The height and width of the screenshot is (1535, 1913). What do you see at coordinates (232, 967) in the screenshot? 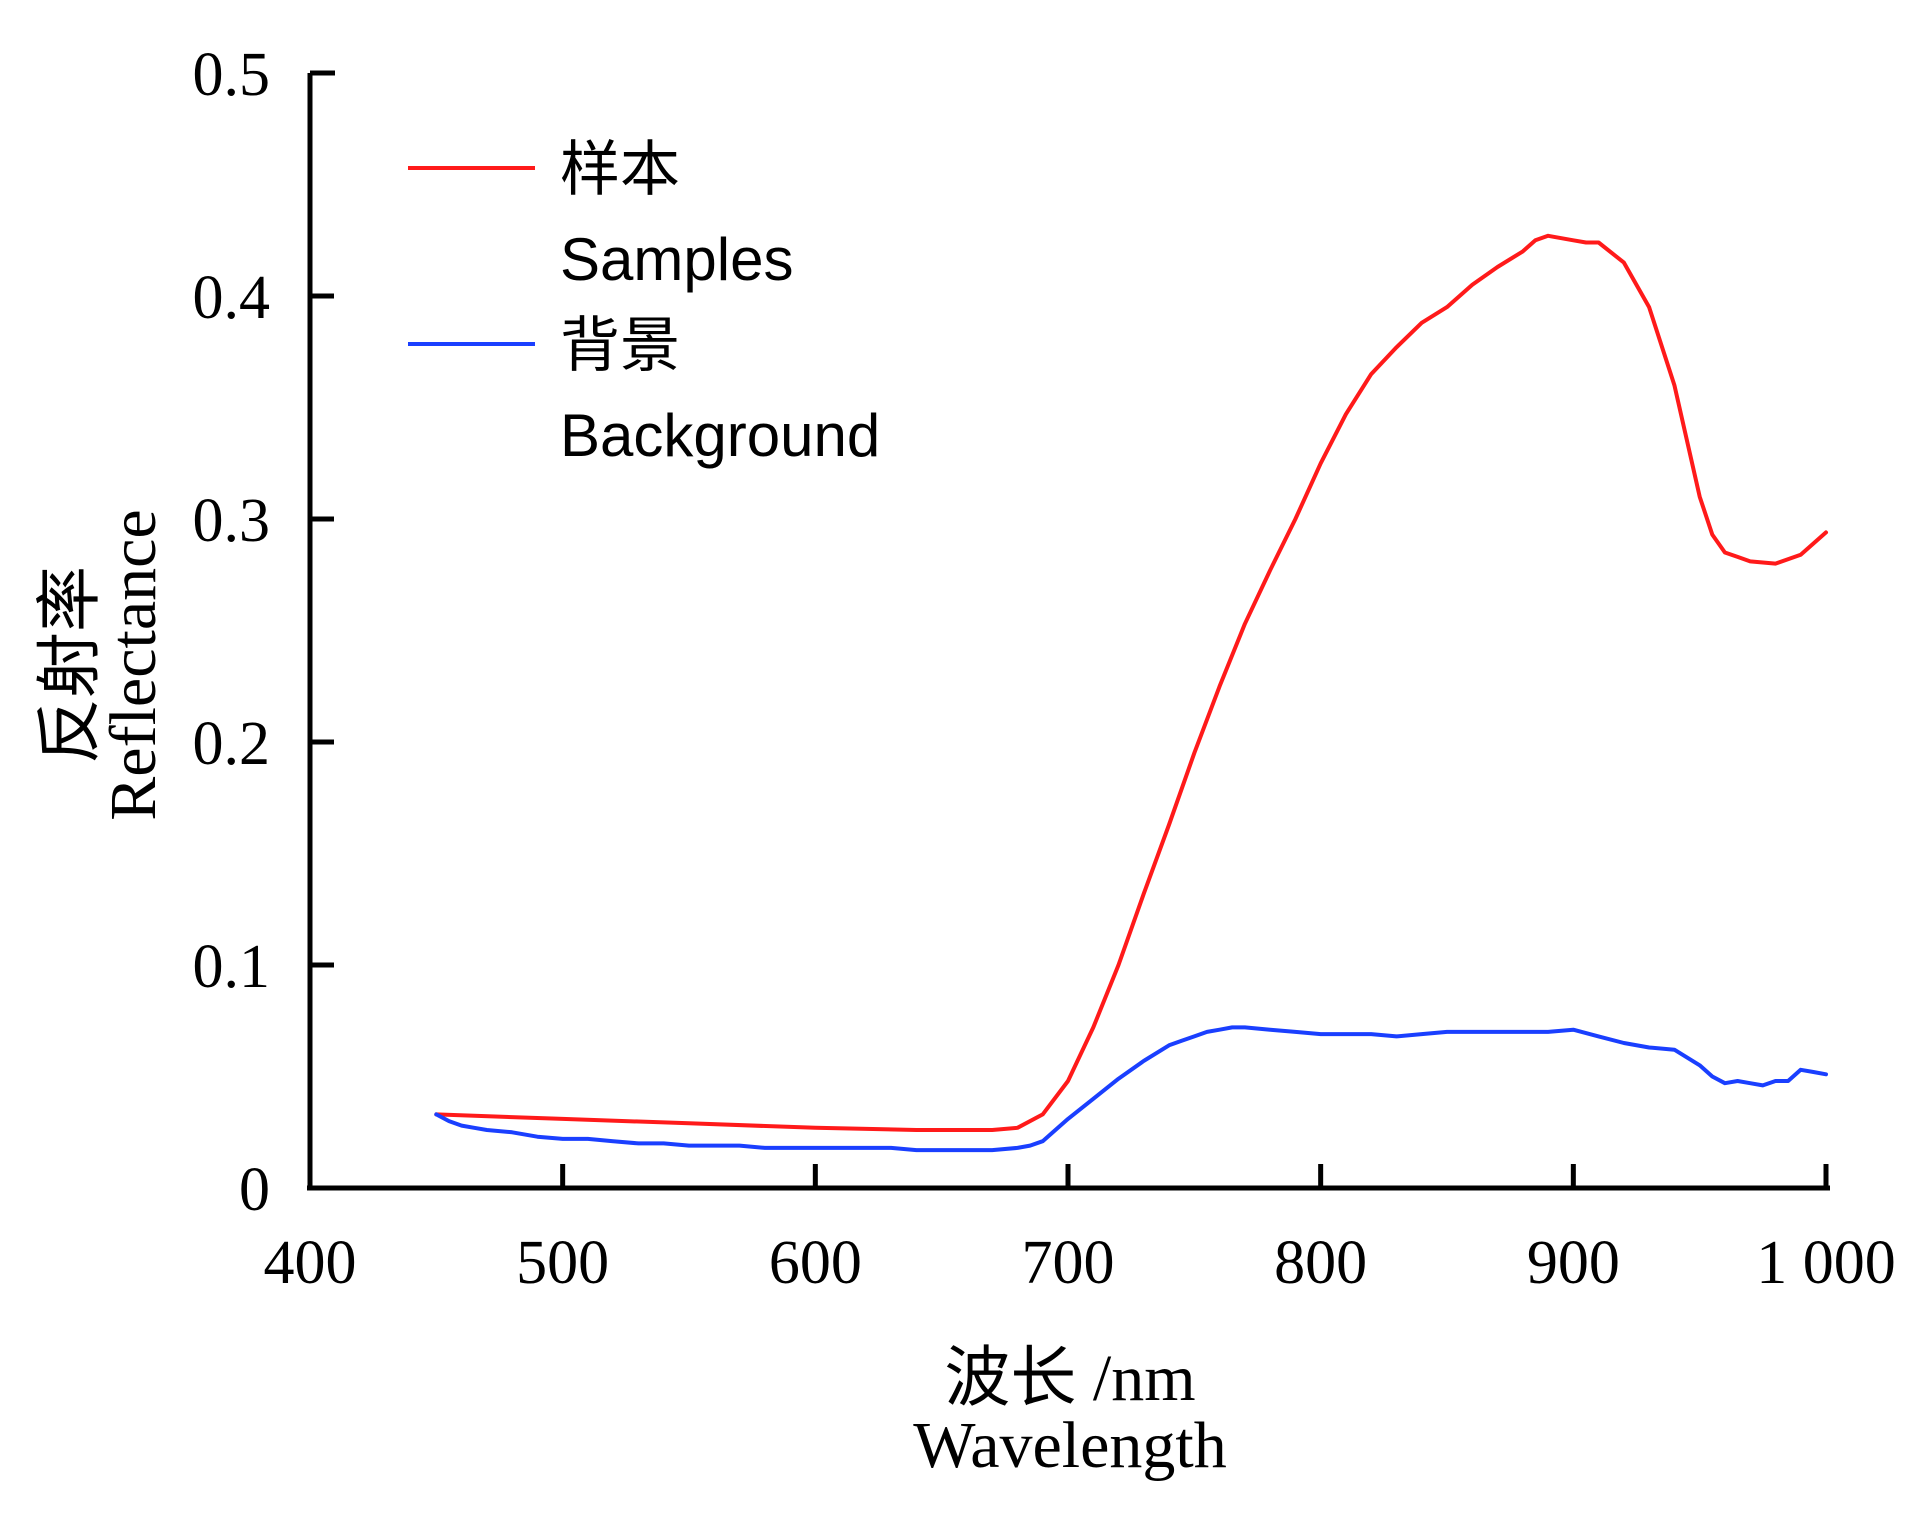
I see `y-tick-label-0.1: 0.1` at bounding box center [232, 967].